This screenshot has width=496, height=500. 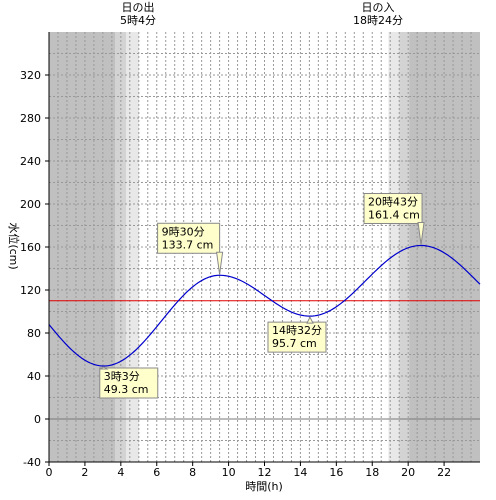 What do you see at coordinates (404, 247) in the screenshot?
I see `twilight-band-evening-dark` at bounding box center [404, 247].